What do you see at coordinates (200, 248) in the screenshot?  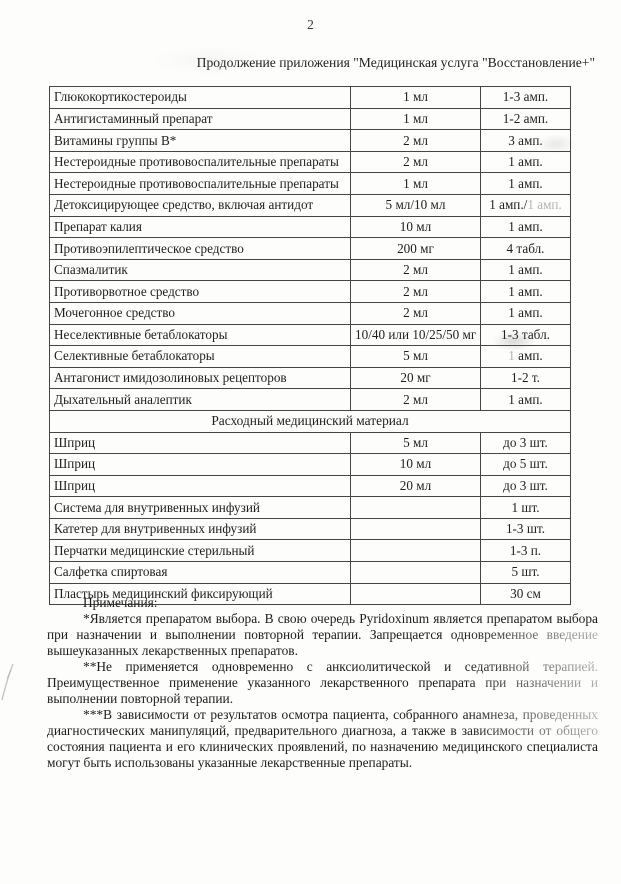 I see `item-name-cell: Противоэпилептическое средство` at bounding box center [200, 248].